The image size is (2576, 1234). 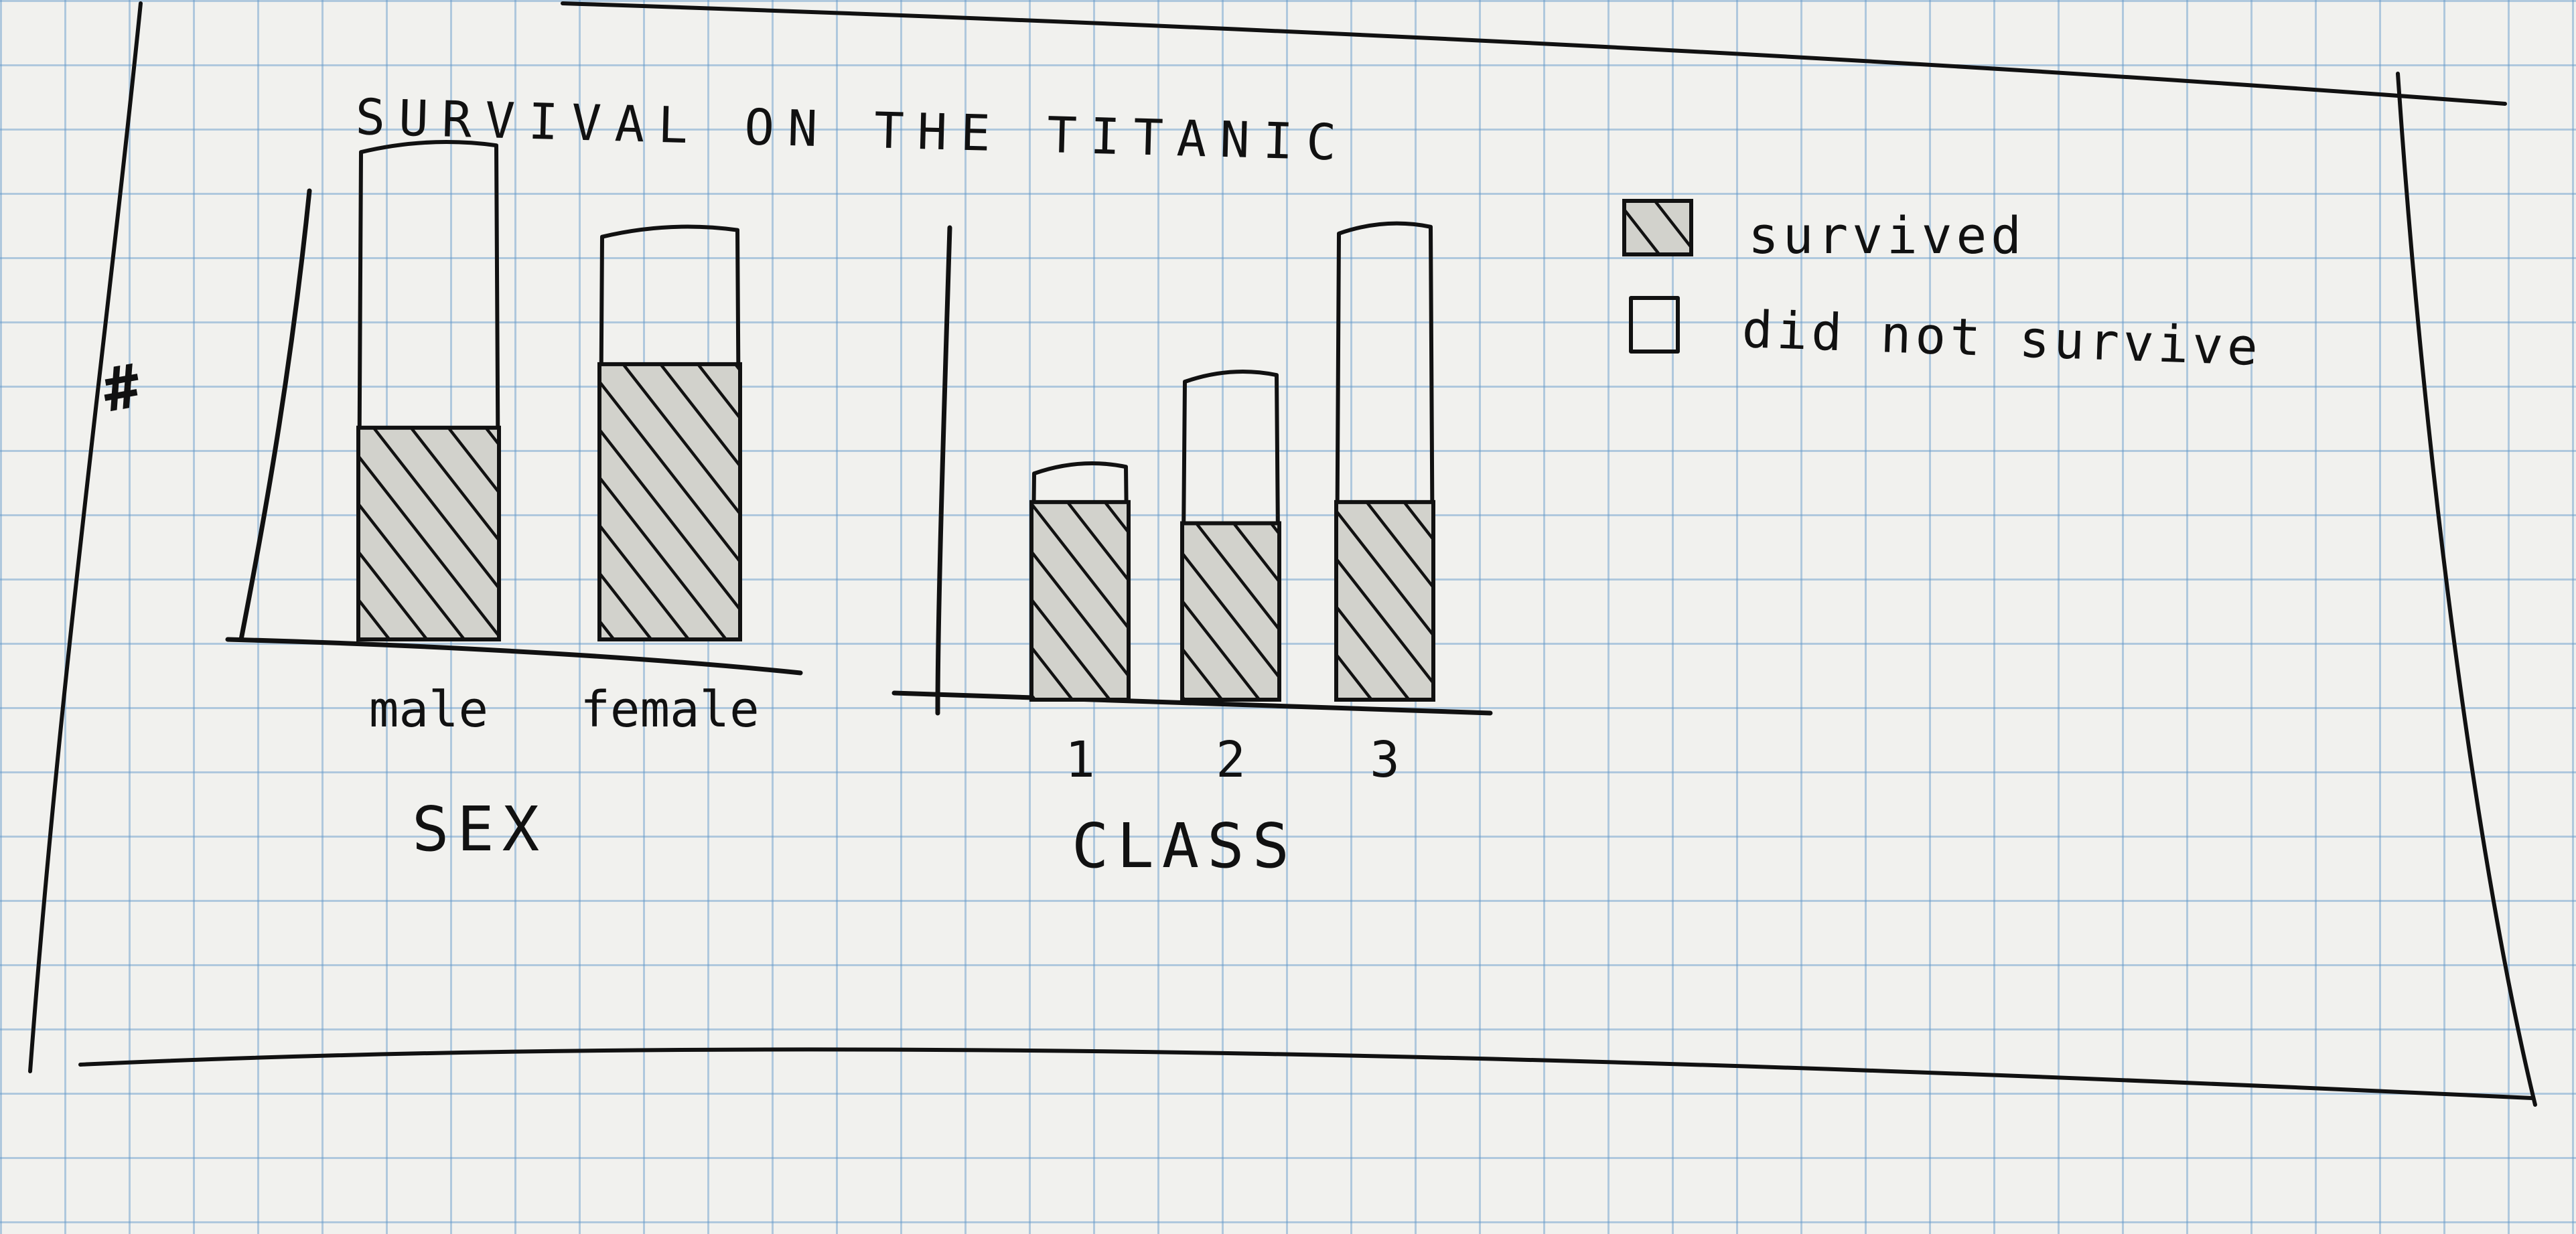 What do you see at coordinates (1184, 846) in the screenshot?
I see `class-x-axis-title: CLASS` at bounding box center [1184, 846].